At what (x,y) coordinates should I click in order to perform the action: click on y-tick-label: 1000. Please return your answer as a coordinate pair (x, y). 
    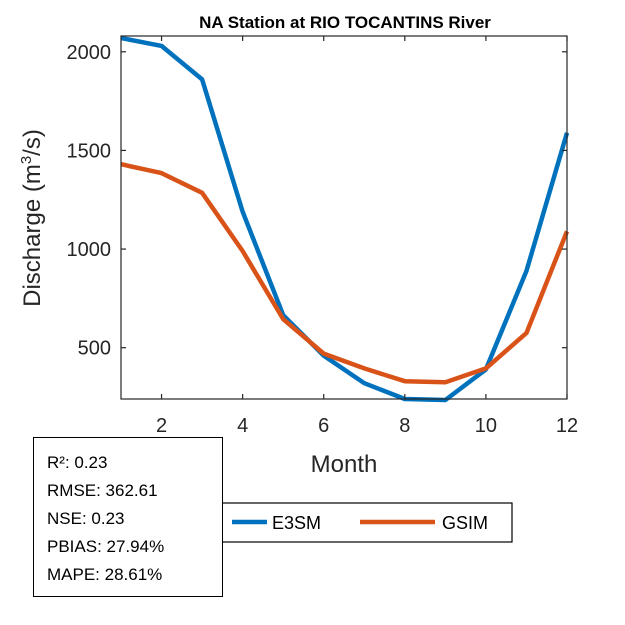
    Looking at the image, I should click on (89, 250).